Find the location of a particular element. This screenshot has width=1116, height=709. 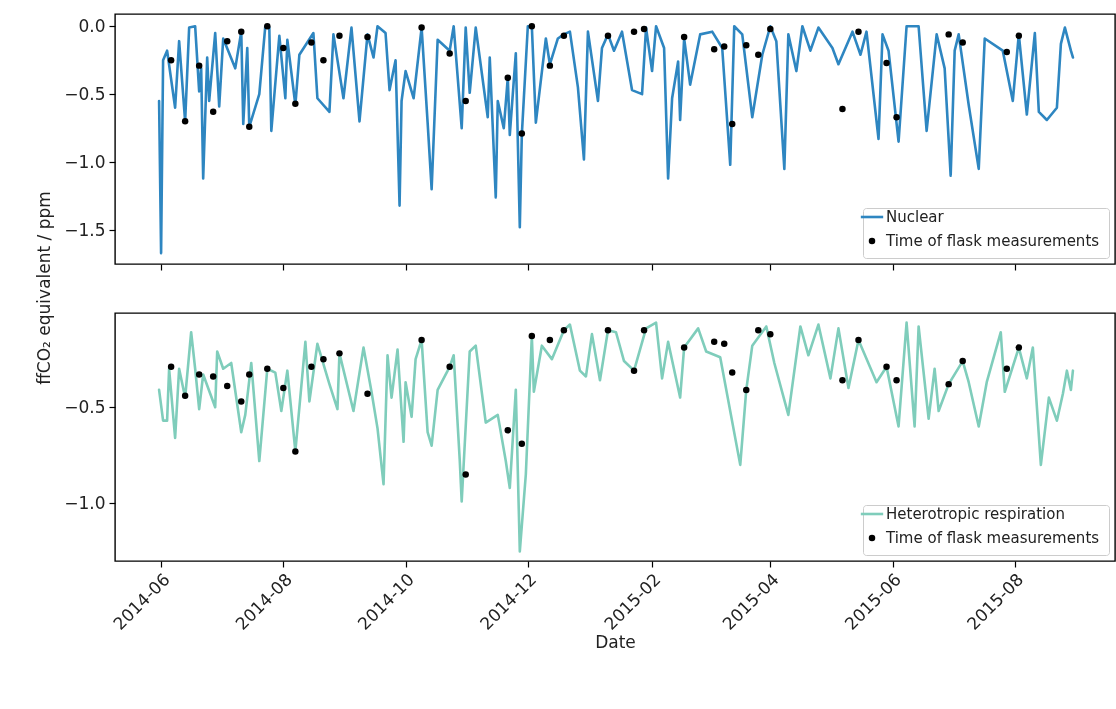

legend-label: Nuclear is located at coordinates (915, 217).